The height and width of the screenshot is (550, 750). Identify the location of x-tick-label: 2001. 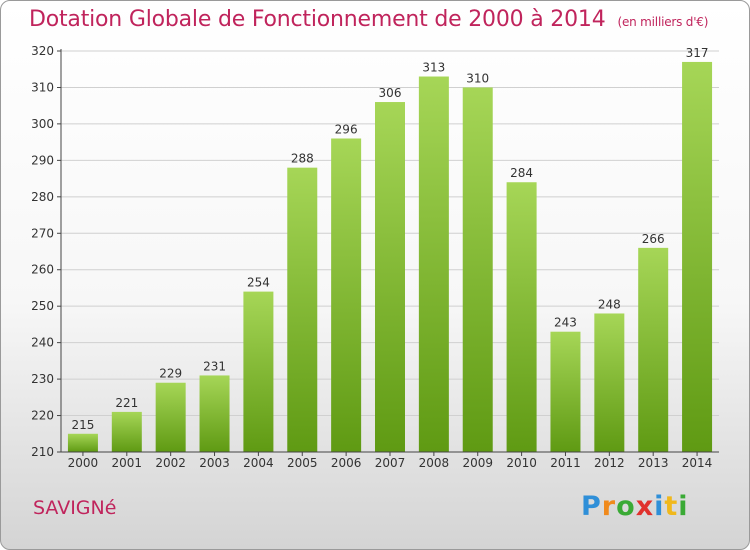
(127, 463).